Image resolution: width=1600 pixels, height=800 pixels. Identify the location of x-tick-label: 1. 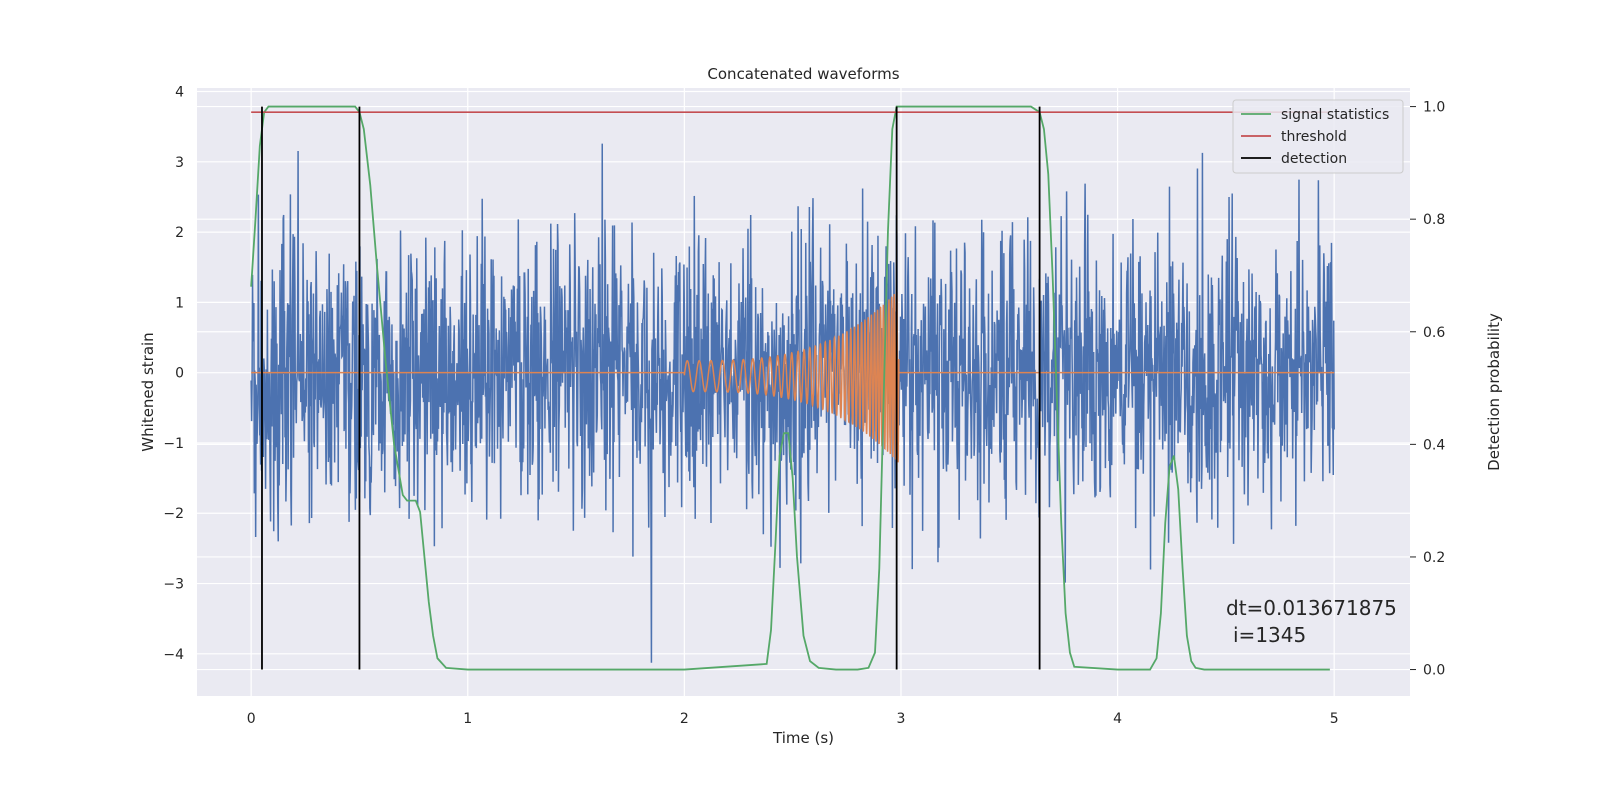
(467, 719).